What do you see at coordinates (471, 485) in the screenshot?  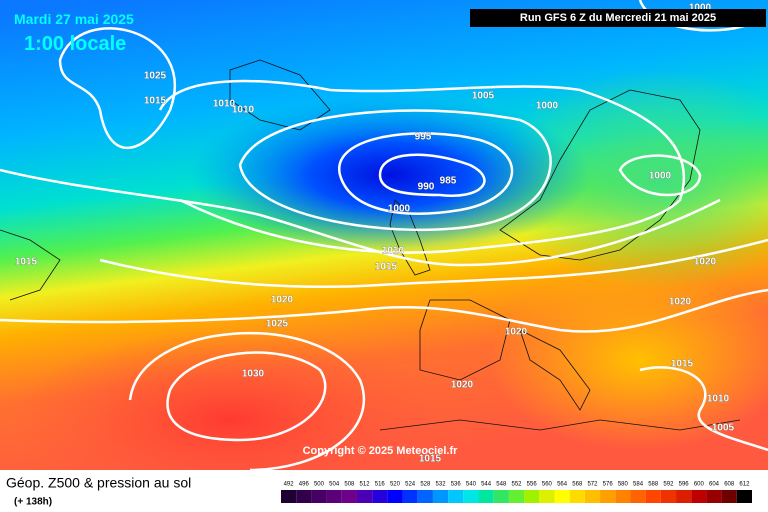 I see `scale-label: 540` at bounding box center [471, 485].